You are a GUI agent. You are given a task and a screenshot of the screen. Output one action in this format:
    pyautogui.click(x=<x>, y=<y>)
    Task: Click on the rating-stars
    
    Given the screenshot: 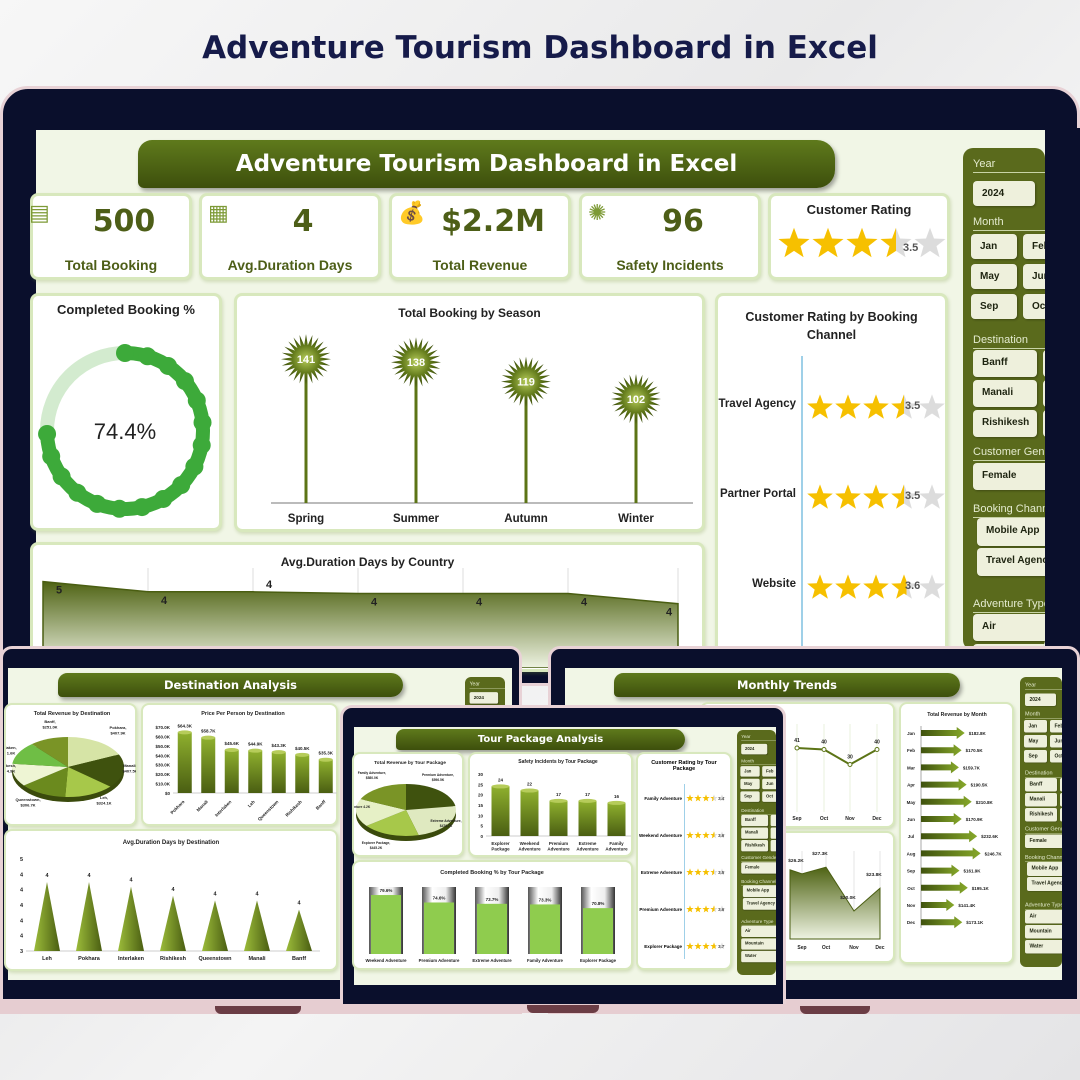 What is the action you would take?
    pyautogui.click(x=876, y=496)
    